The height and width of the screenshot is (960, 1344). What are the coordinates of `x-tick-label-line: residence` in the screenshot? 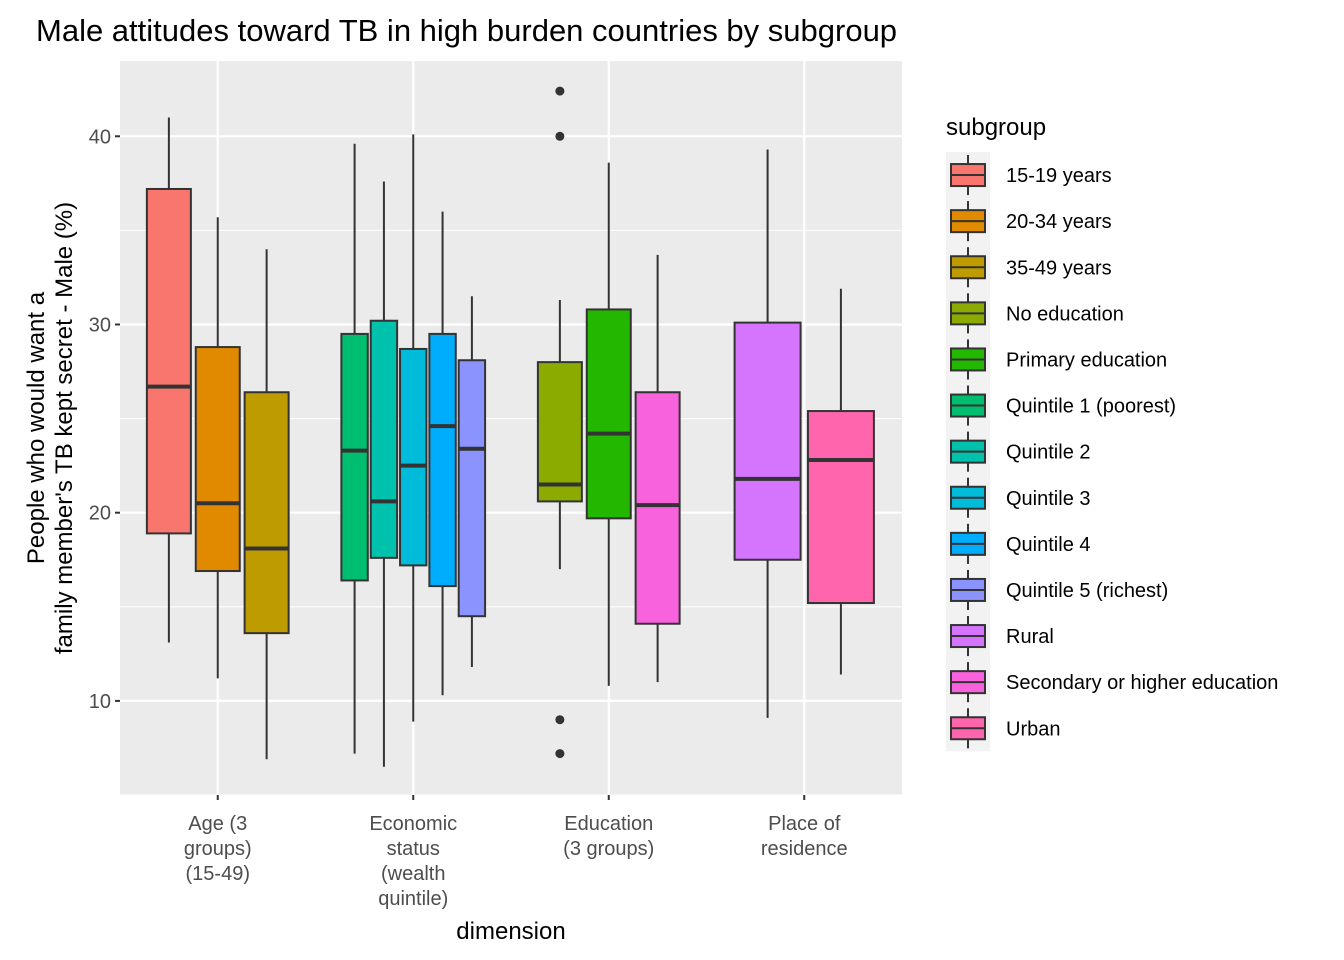 It's located at (804, 849).